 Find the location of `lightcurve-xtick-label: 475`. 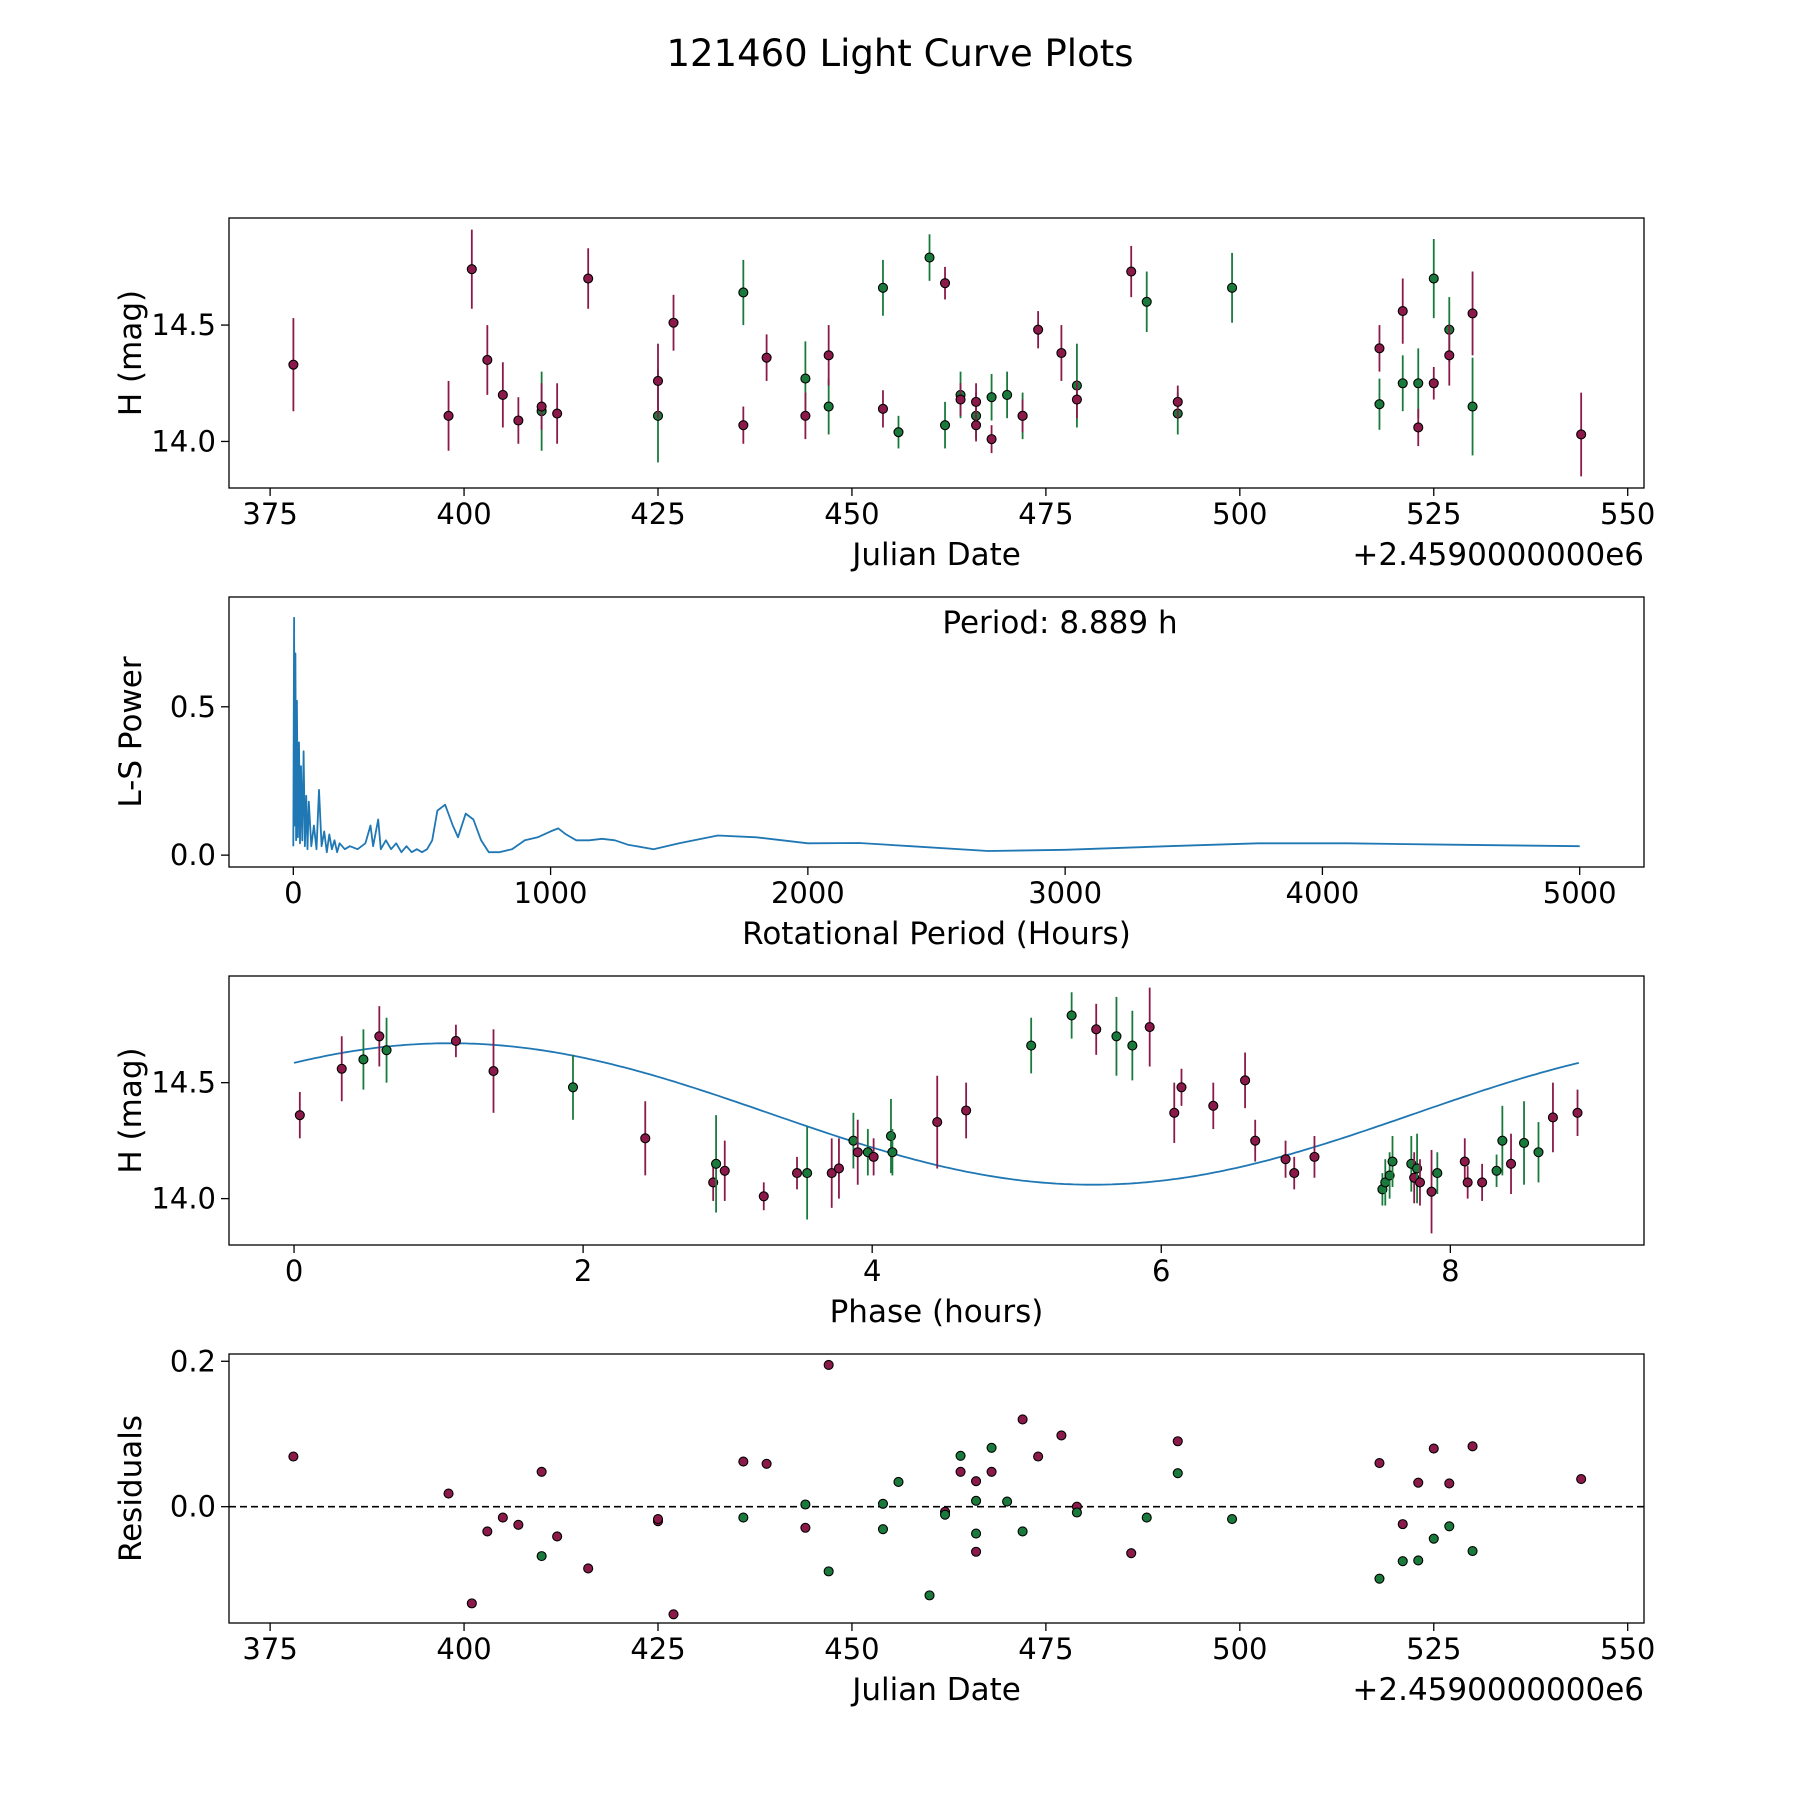

lightcurve-xtick-label: 475 is located at coordinates (1045, 514).